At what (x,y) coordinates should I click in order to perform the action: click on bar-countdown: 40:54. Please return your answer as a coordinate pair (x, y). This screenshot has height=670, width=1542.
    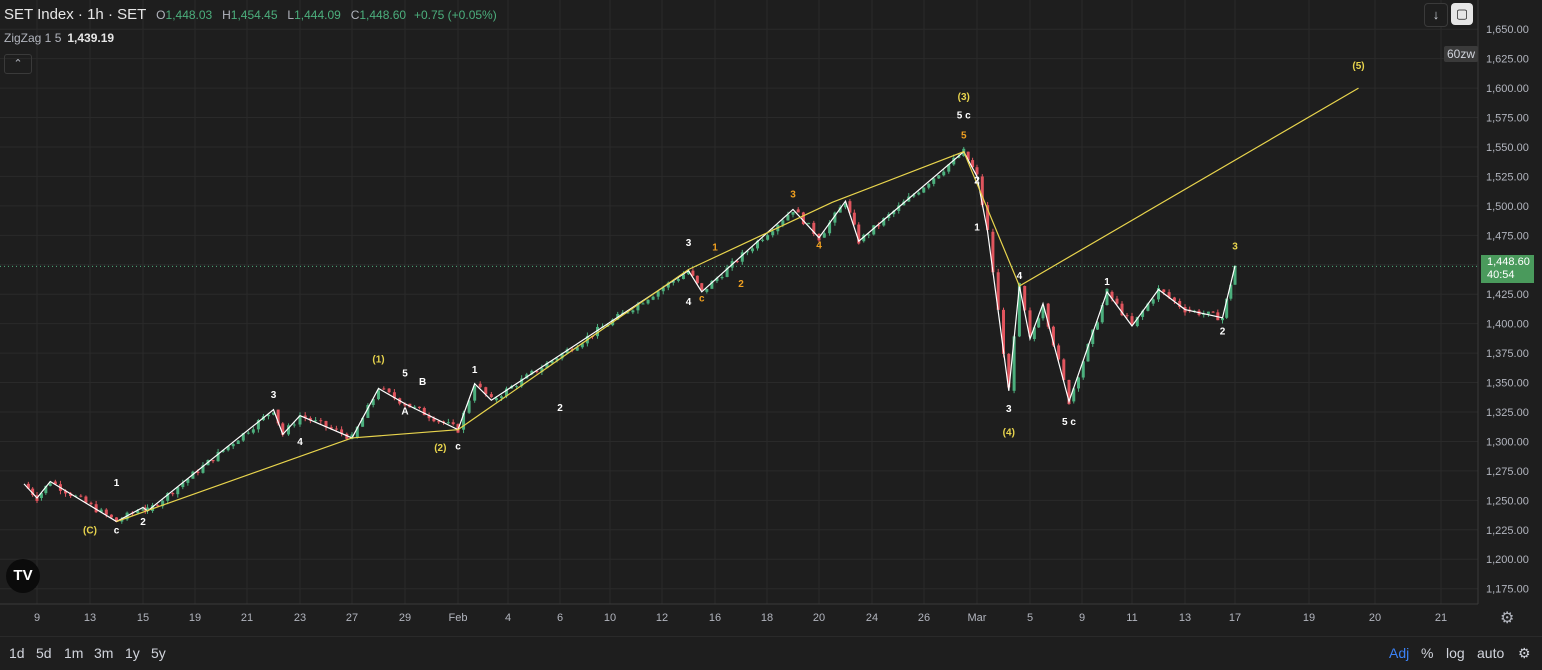
    Looking at the image, I should click on (1501, 275).